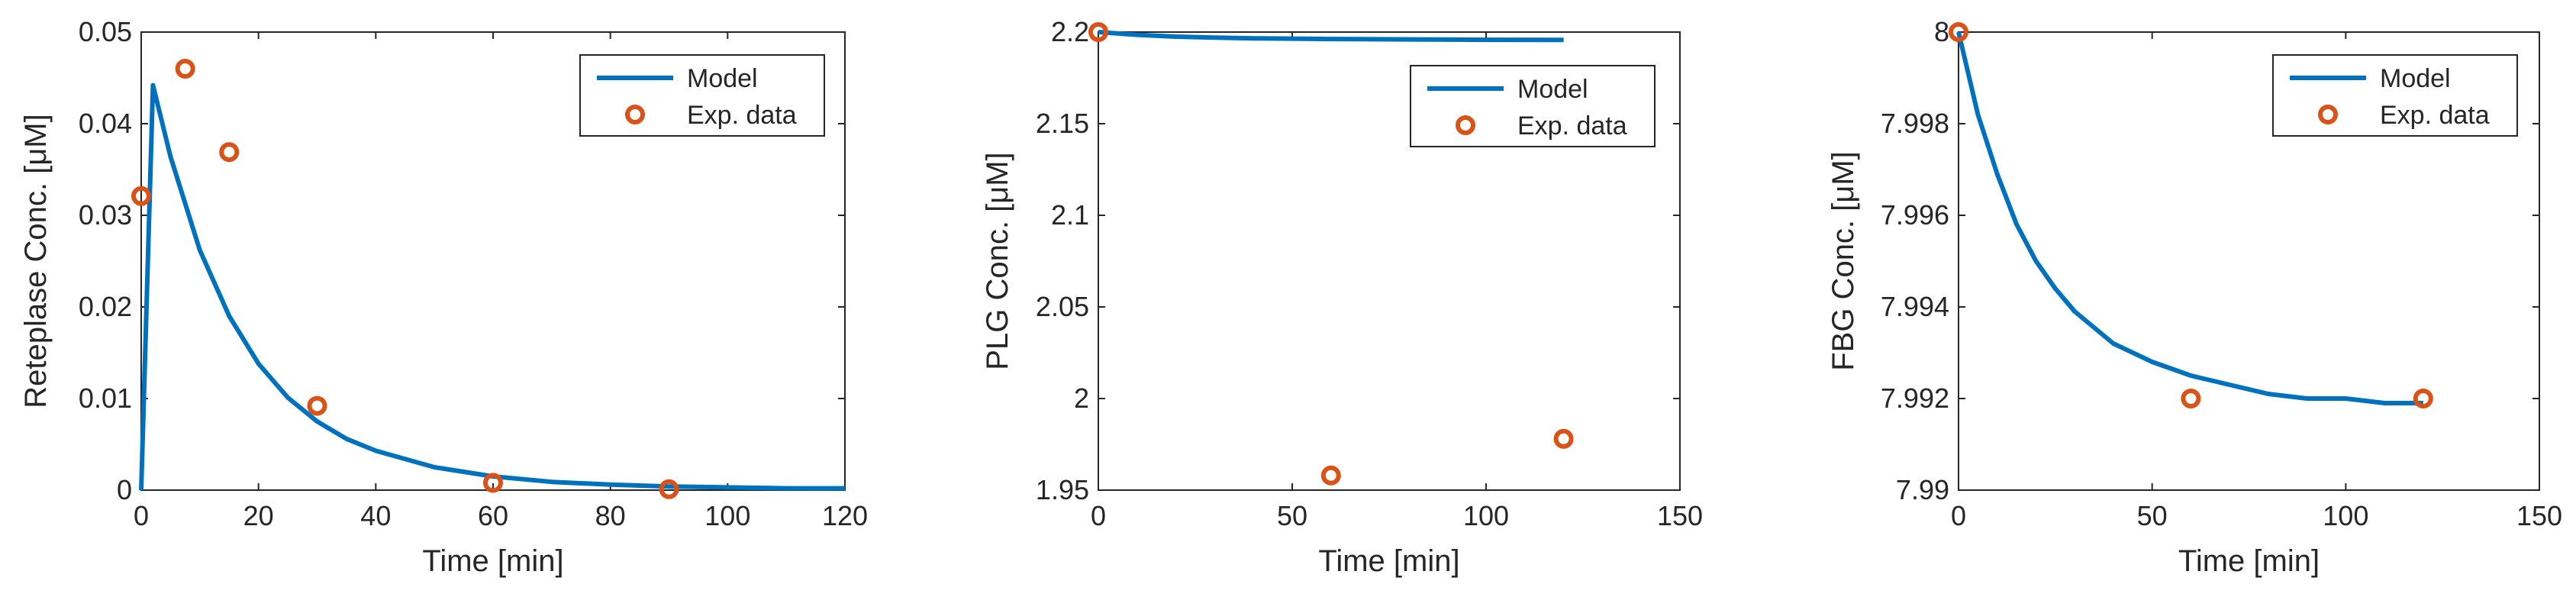  I want to click on y-tick-label: 8, so click(1941, 31).